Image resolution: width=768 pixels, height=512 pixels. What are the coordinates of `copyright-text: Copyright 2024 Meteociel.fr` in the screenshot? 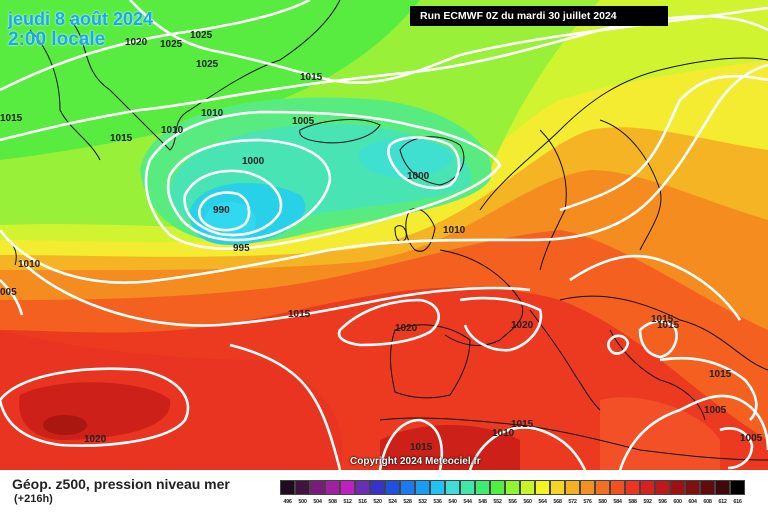 It's located at (415, 461).